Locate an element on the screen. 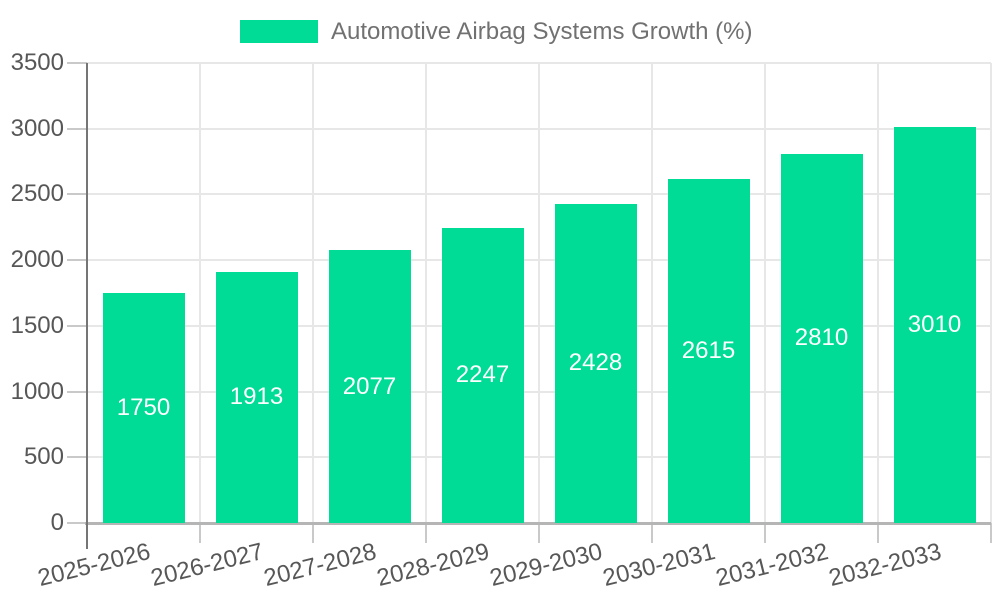  x-axis-category-label: 2026-2027 is located at coordinates (206, 565).